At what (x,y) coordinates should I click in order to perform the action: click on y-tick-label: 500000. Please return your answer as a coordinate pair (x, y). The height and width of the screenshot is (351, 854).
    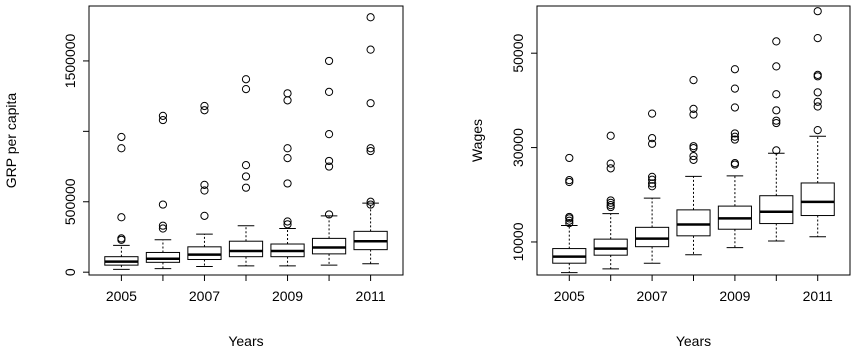
    Looking at the image, I should click on (70, 201).